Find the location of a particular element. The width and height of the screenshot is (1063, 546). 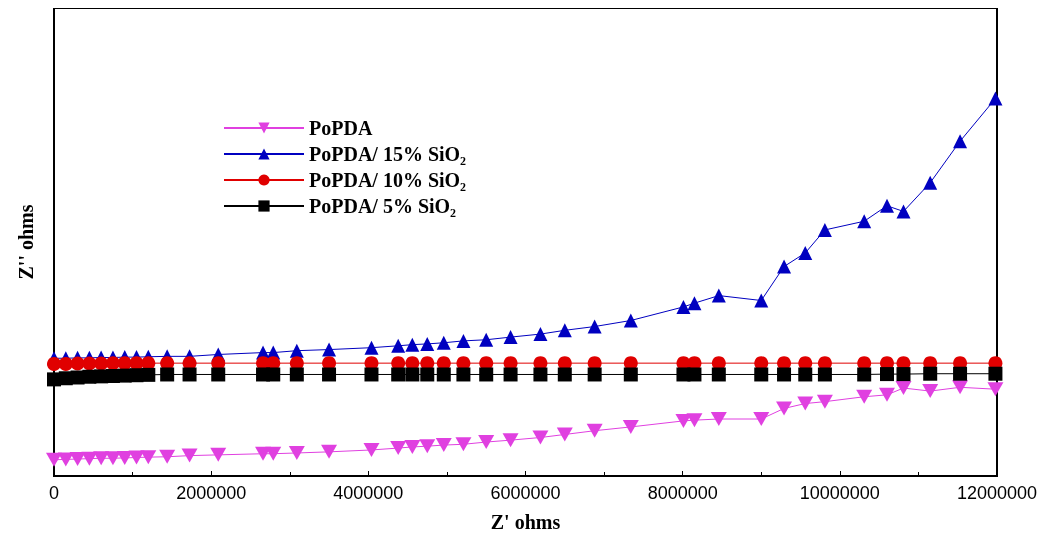

y-axis-title: Z'' ohms is located at coordinates (26, 242).